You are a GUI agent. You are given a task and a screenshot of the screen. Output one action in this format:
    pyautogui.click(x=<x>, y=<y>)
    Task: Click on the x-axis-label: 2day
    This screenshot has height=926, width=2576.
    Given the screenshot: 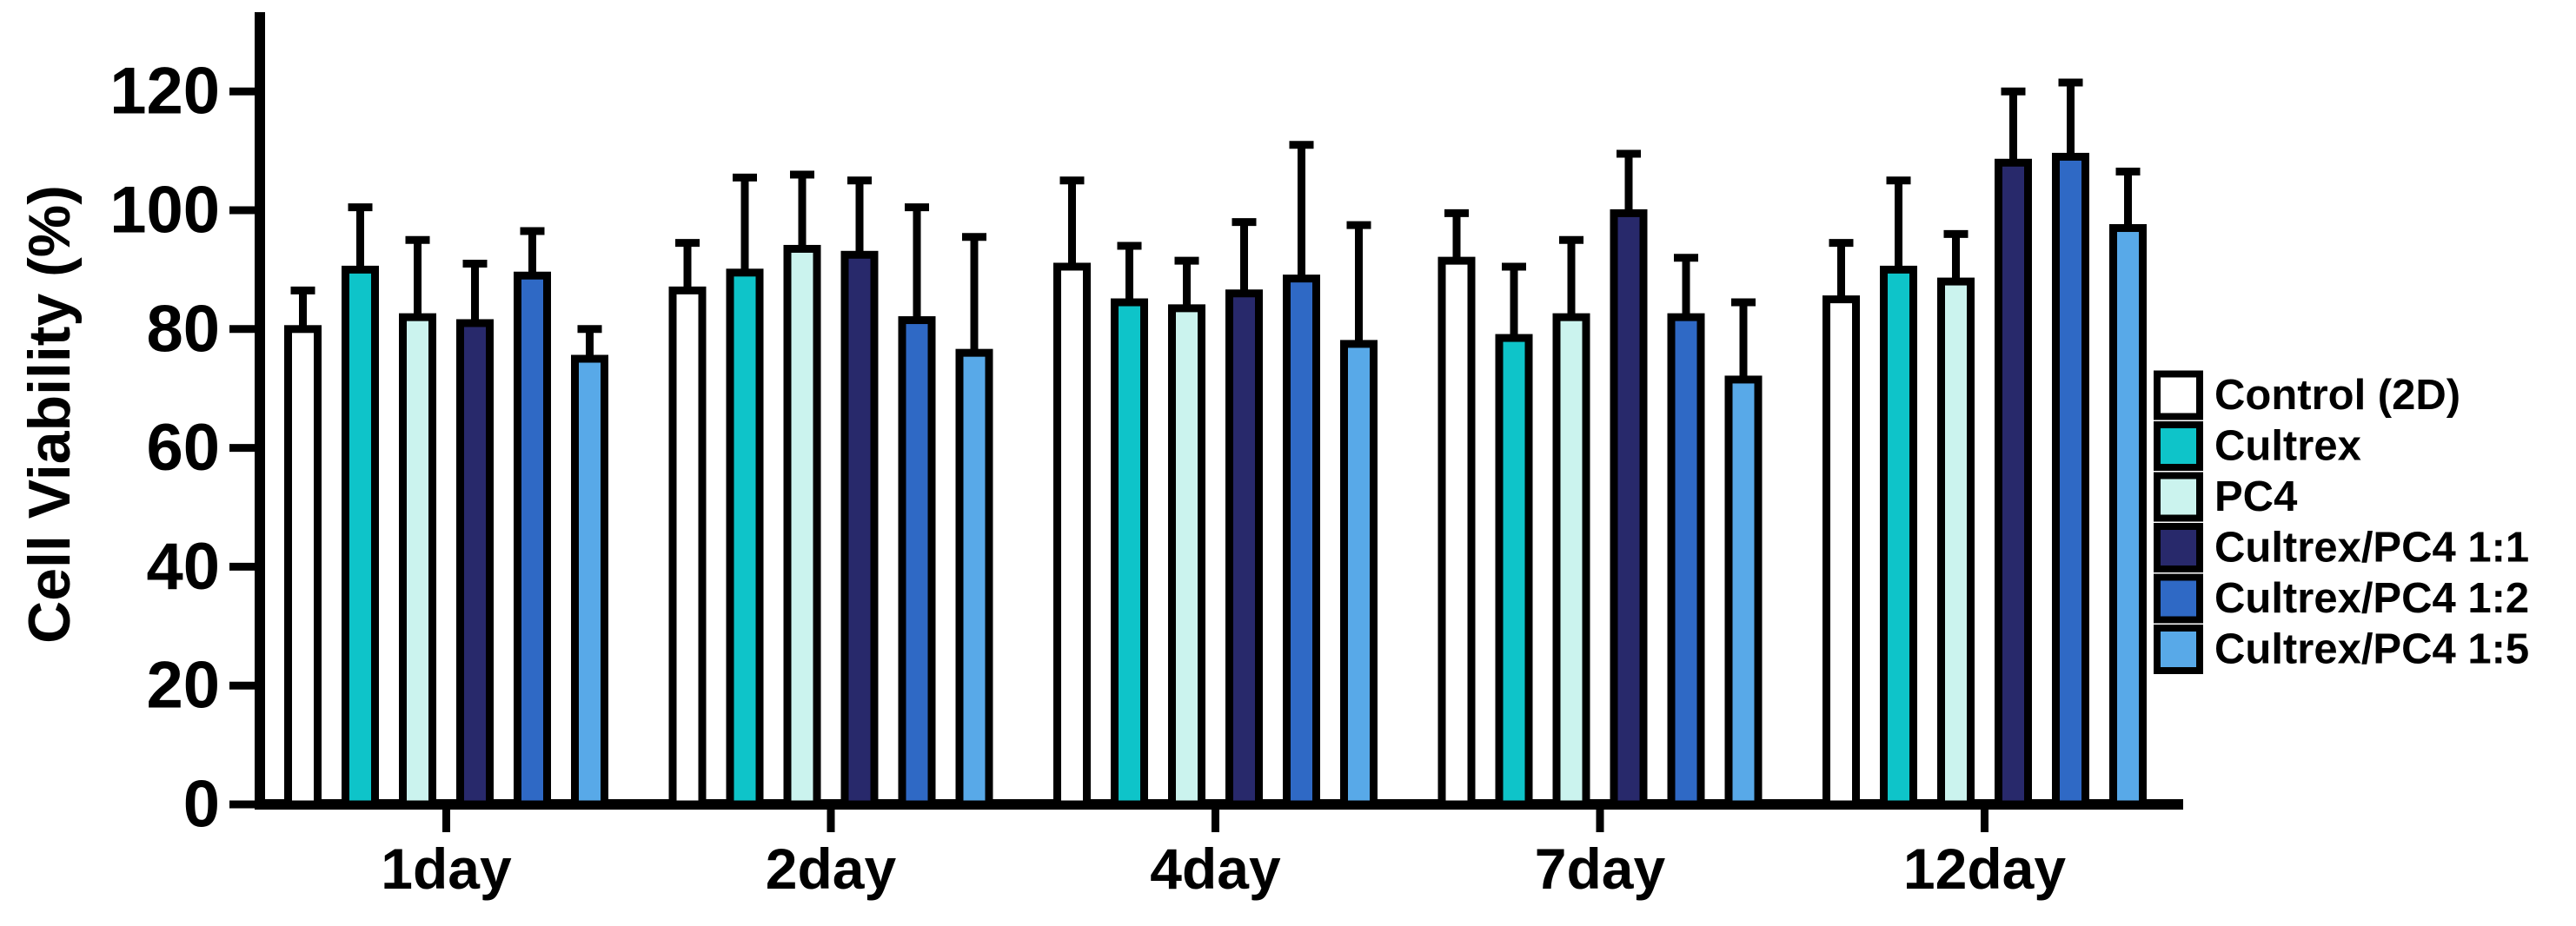 What is the action you would take?
    pyautogui.click(x=832, y=869)
    